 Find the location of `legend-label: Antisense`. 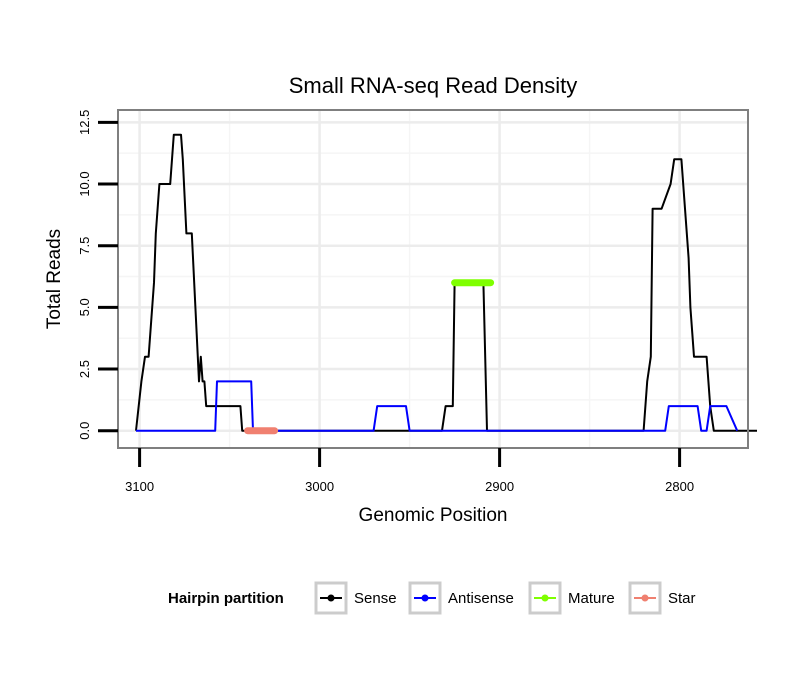

legend-label: Antisense is located at coordinates (481, 598).